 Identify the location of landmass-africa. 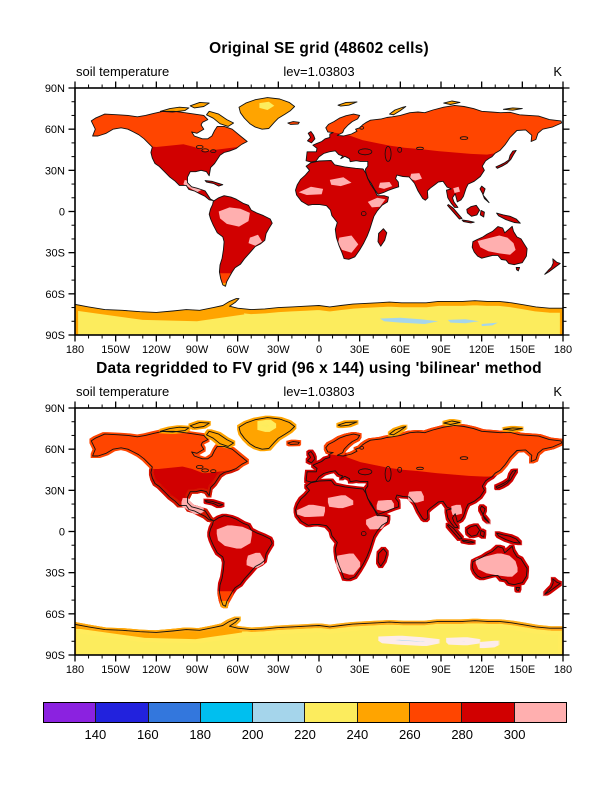
(342, 210).